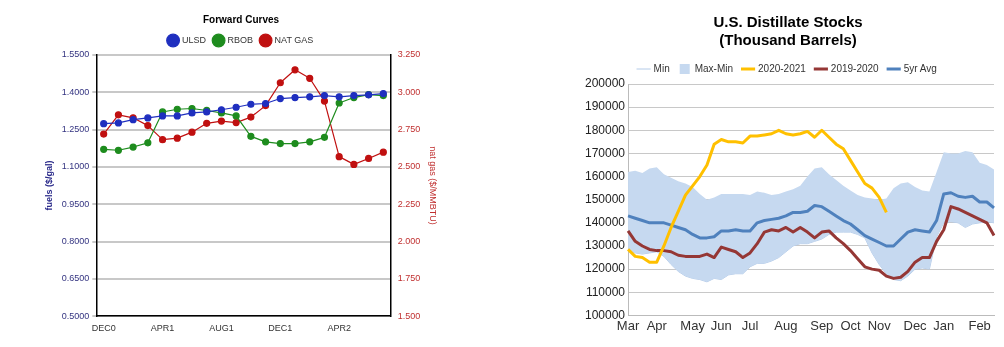  What do you see at coordinates (75, 166) in the screenshot?
I see `y-tick-label: 1.1000` at bounding box center [75, 166].